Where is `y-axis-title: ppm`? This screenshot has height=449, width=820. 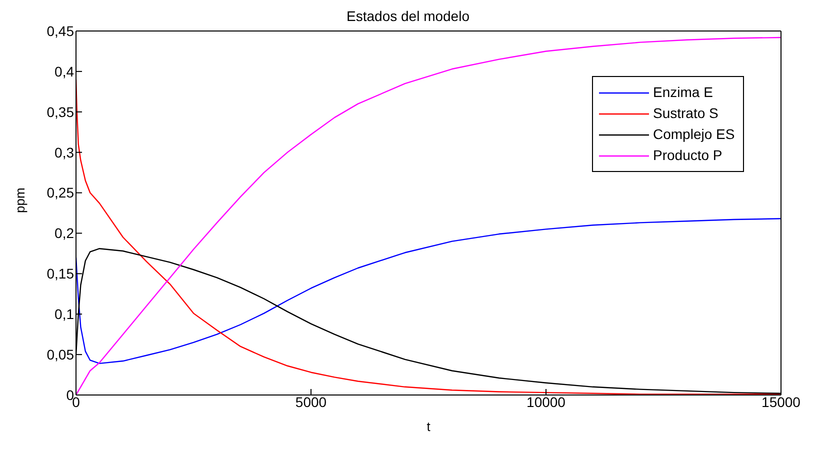 y-axis-title: ppm is located at coordinates (20, 200).